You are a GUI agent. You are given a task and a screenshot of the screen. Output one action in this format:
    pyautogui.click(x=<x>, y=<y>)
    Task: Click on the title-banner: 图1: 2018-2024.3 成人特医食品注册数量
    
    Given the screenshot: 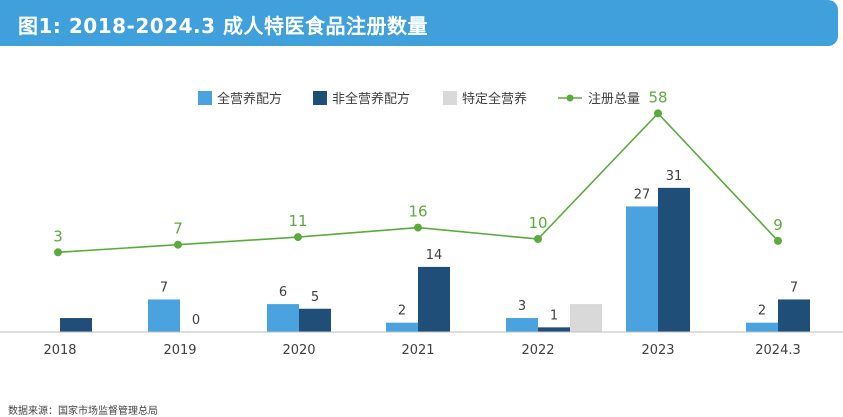 What is the action you would take?
    pyautogui.click(x=419, y=23)
    